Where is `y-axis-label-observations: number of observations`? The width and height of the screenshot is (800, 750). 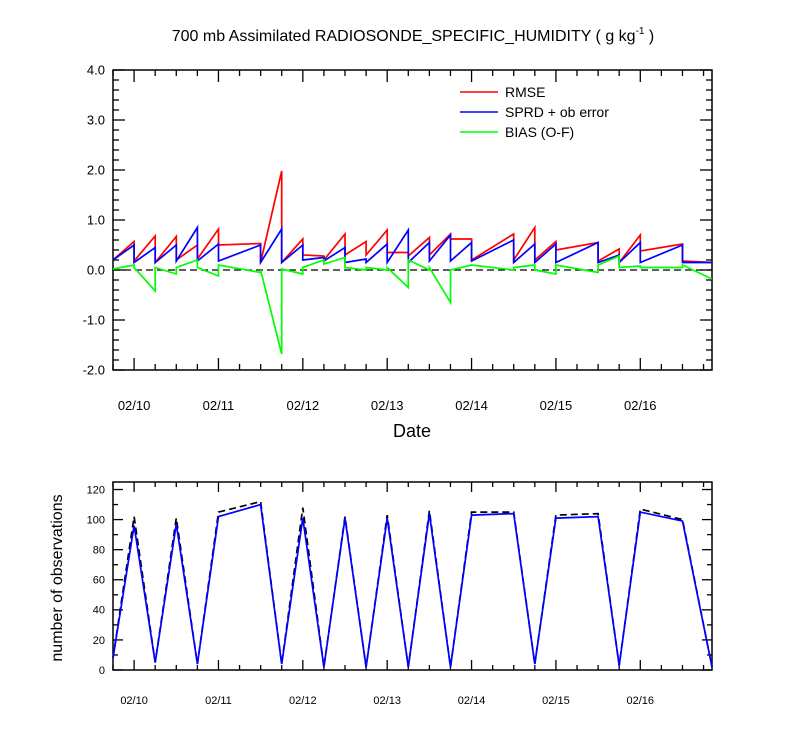 y-axis-label-observations: number of observations is located at coordinates (57, 577).